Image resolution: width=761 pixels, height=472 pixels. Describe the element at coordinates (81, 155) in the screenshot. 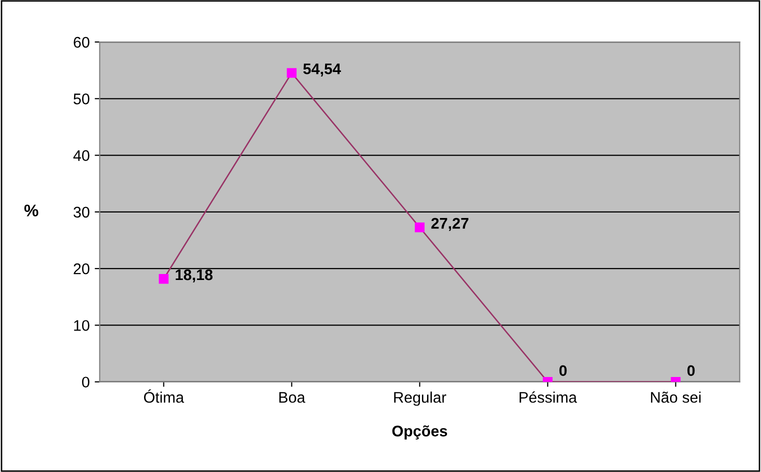

I see `y-tick-label: 40` at that location.